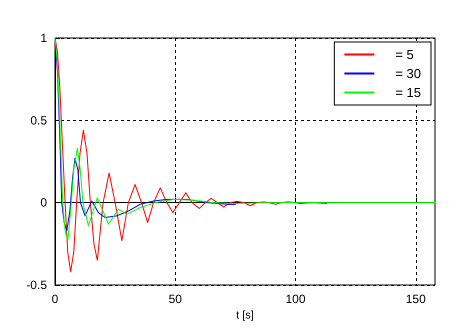 The image size is (461, 330). I want to click on x-tick-label: 150, so click(416, 299).